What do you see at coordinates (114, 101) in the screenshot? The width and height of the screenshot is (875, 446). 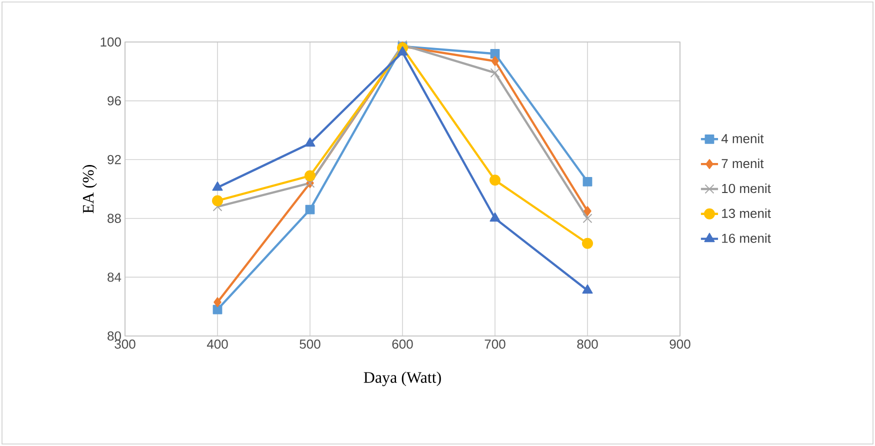 I see `y-tick-label: 96` at bounding box center [114, 101].